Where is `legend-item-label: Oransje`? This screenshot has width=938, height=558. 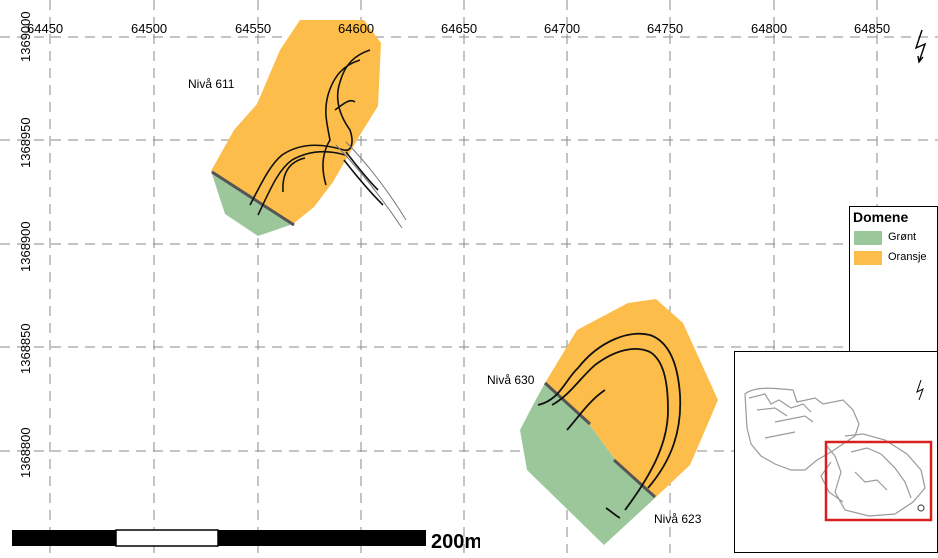
legend-item-label: Oransje is located at coordinates (907, 257).